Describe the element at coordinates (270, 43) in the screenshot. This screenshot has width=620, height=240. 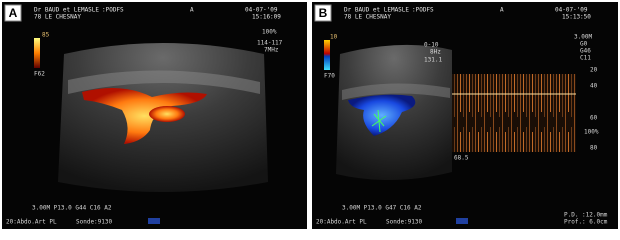
I see `range: 114-117` at that location.